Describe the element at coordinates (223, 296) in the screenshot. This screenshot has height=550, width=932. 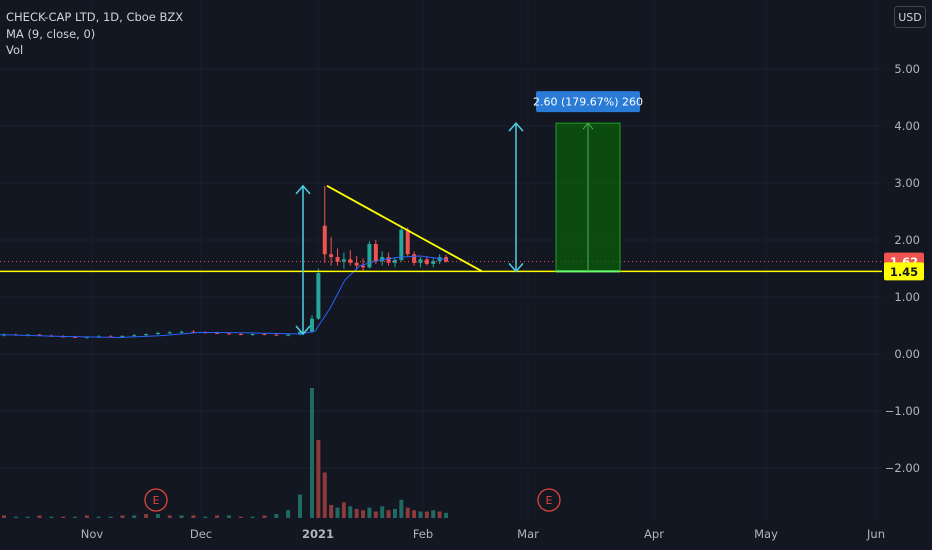
I see `moving-average-line` at that location.